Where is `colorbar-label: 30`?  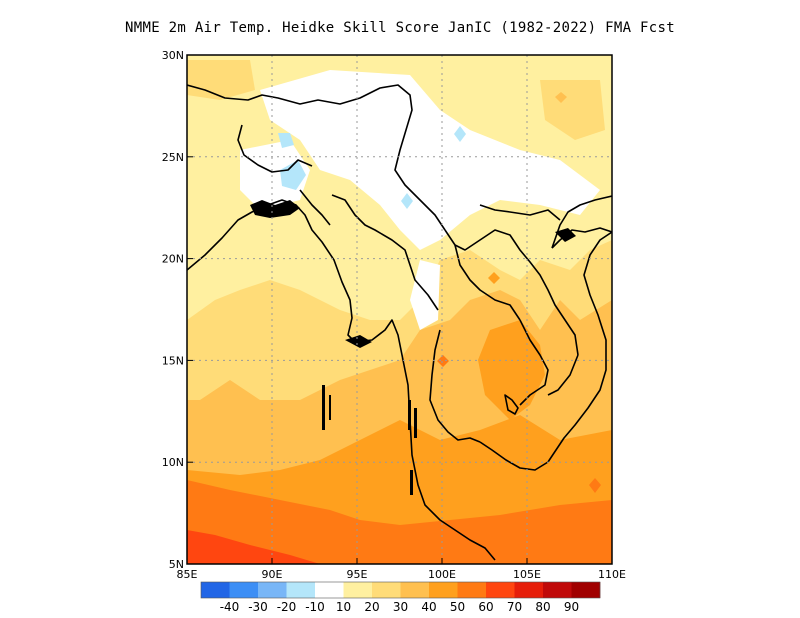
colorbar-label: 30 is located at coordinates (400, 607).